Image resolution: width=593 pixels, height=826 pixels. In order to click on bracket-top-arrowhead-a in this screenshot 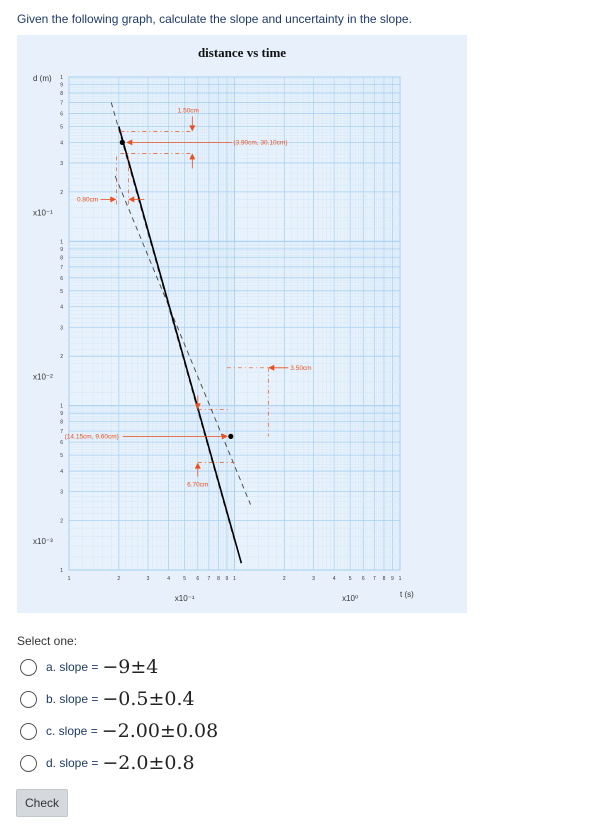, I will do `click(192, 128)`.